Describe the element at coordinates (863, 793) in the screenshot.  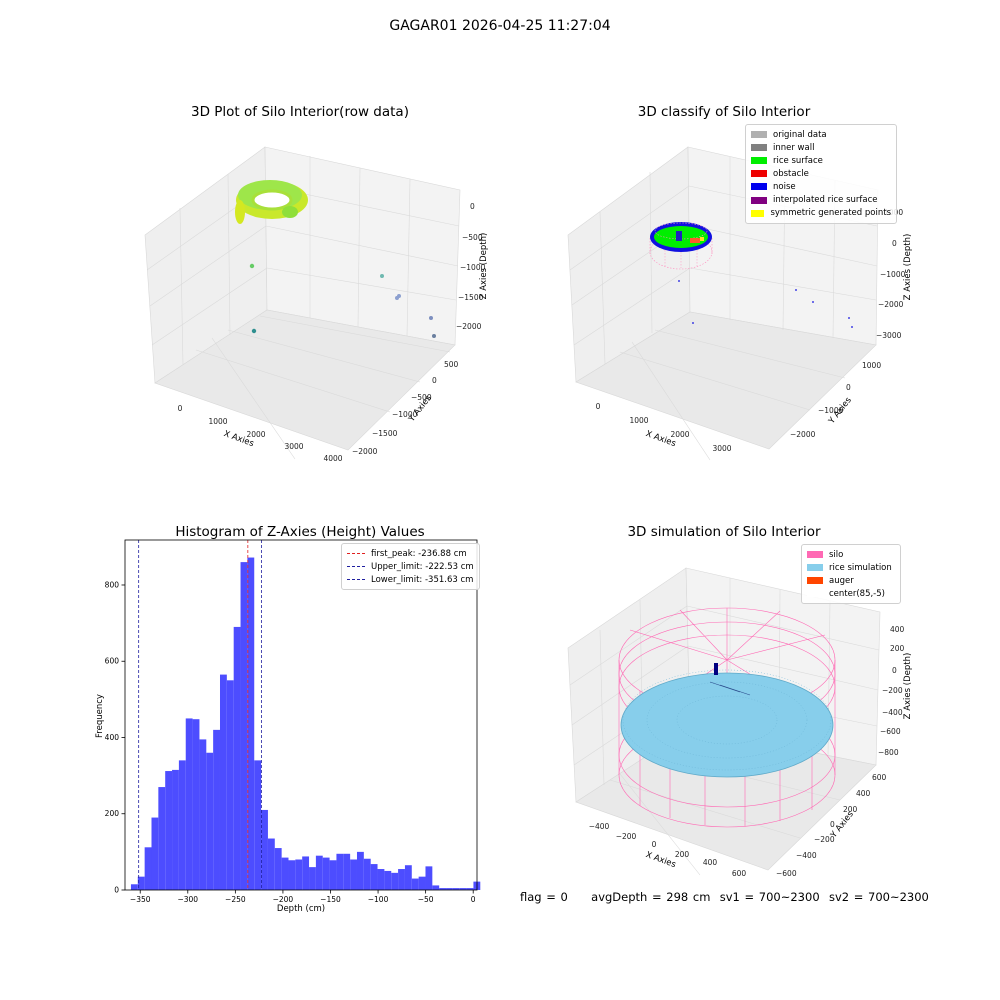
I see `sim-y-tick: 400` at that location.